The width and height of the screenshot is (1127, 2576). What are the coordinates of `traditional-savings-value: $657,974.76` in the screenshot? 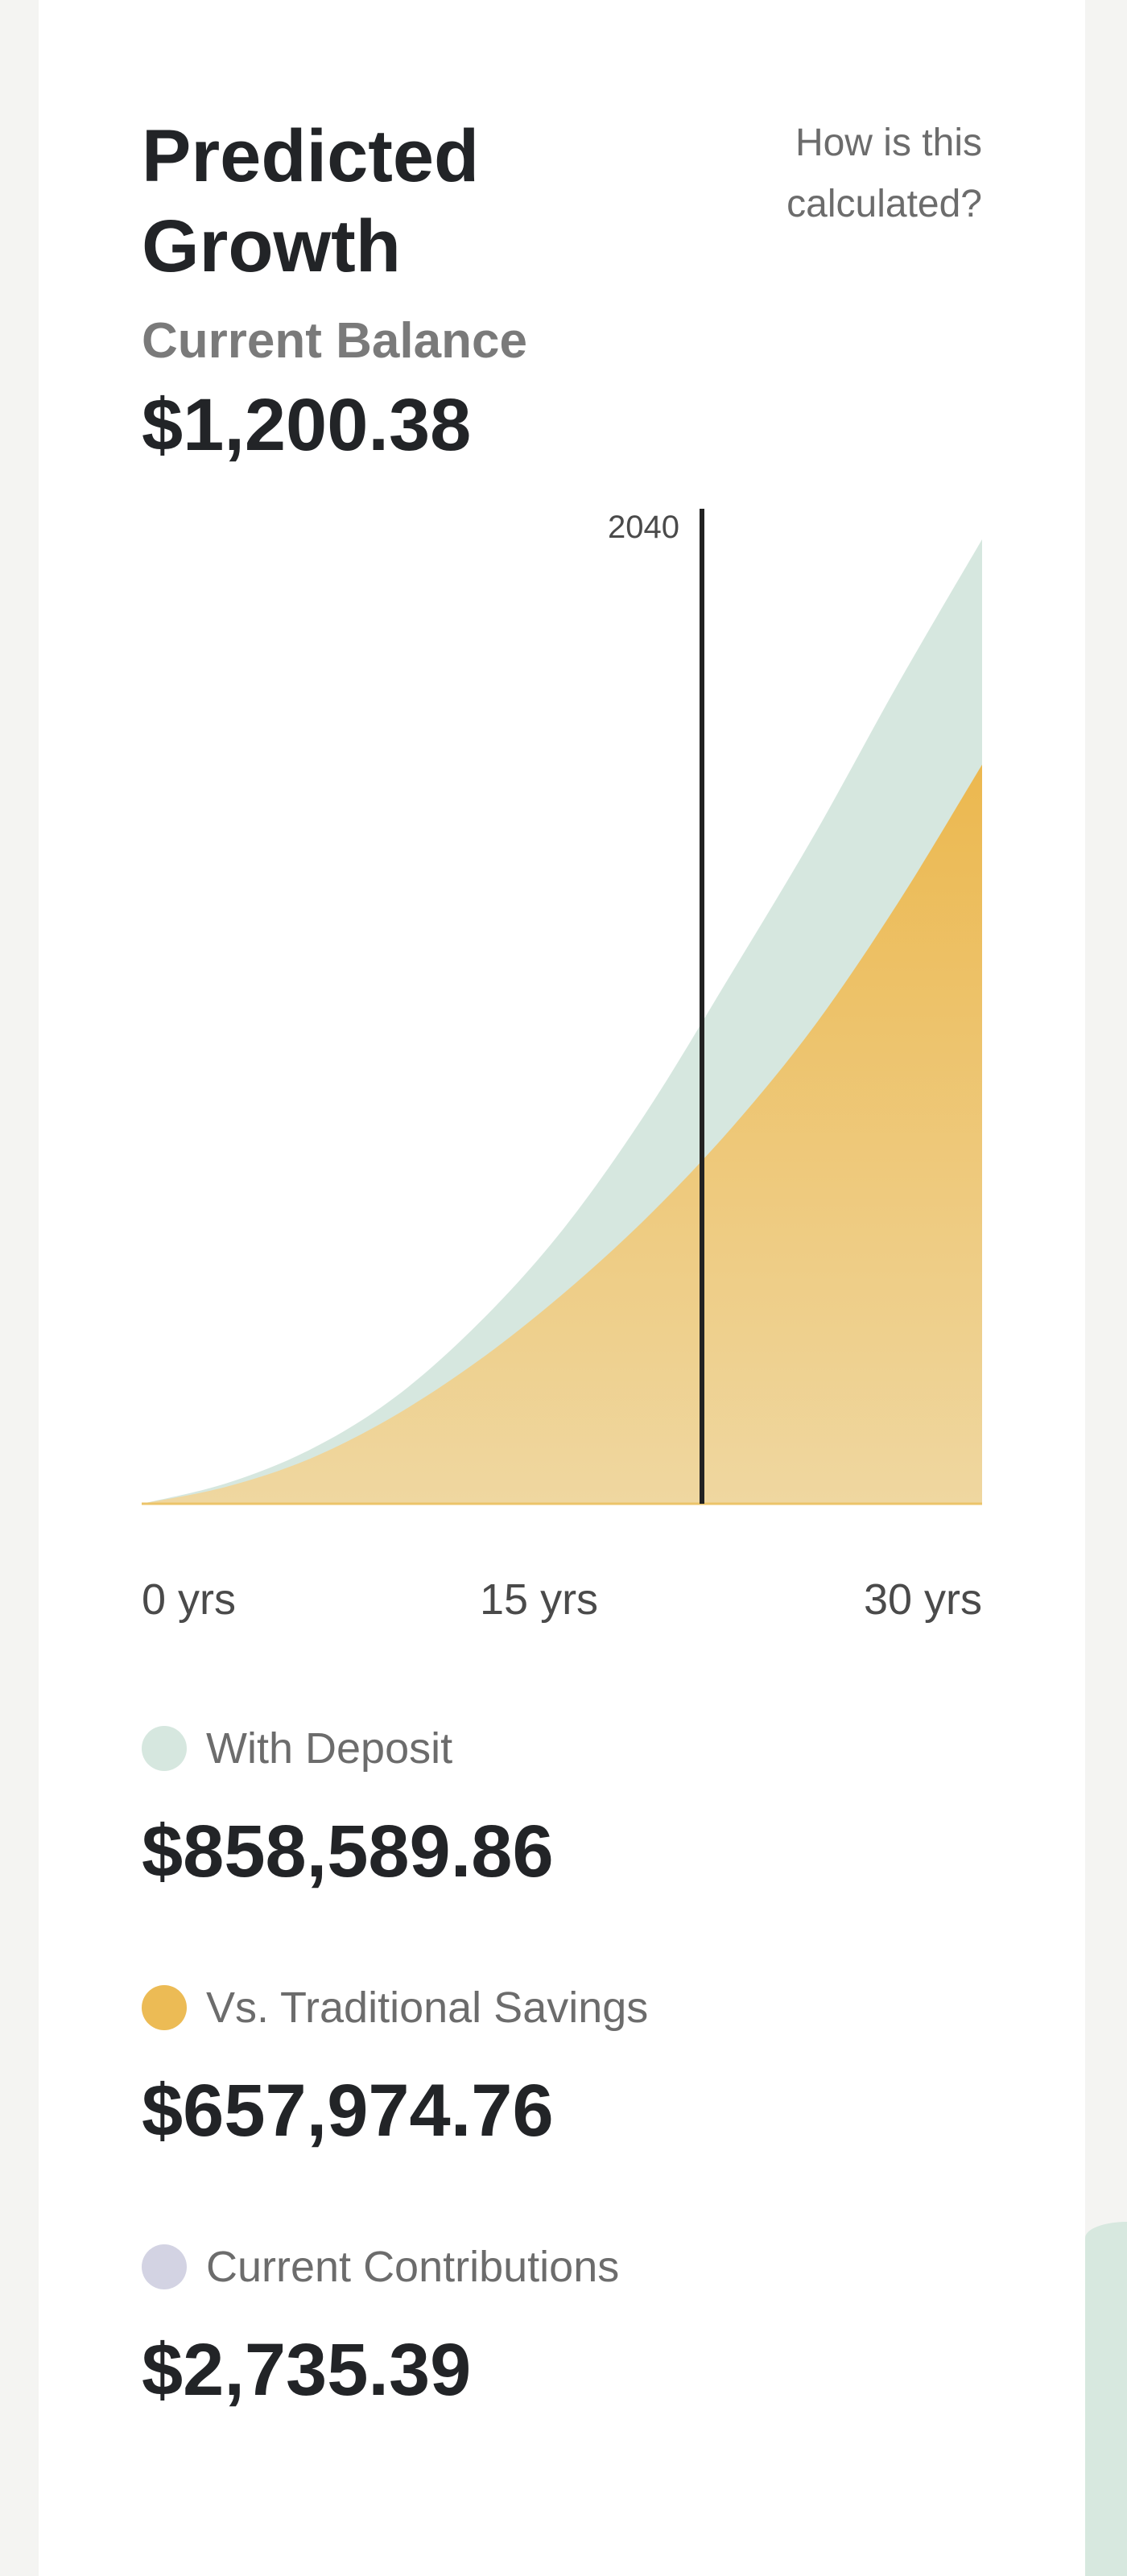 It's located at (348, 2111).